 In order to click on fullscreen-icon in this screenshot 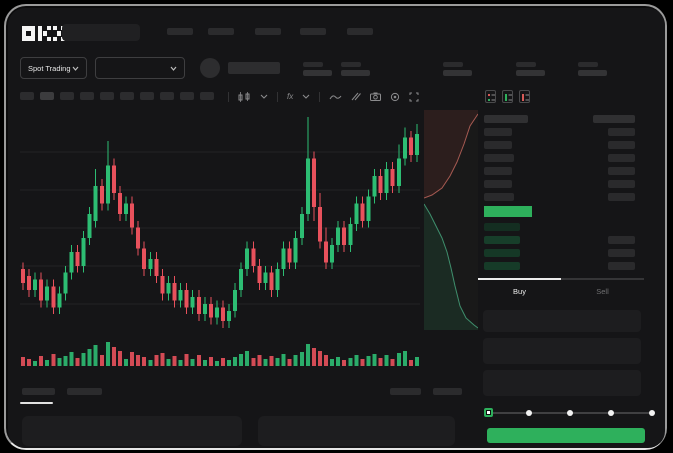, I will do `click(414, 97)`.